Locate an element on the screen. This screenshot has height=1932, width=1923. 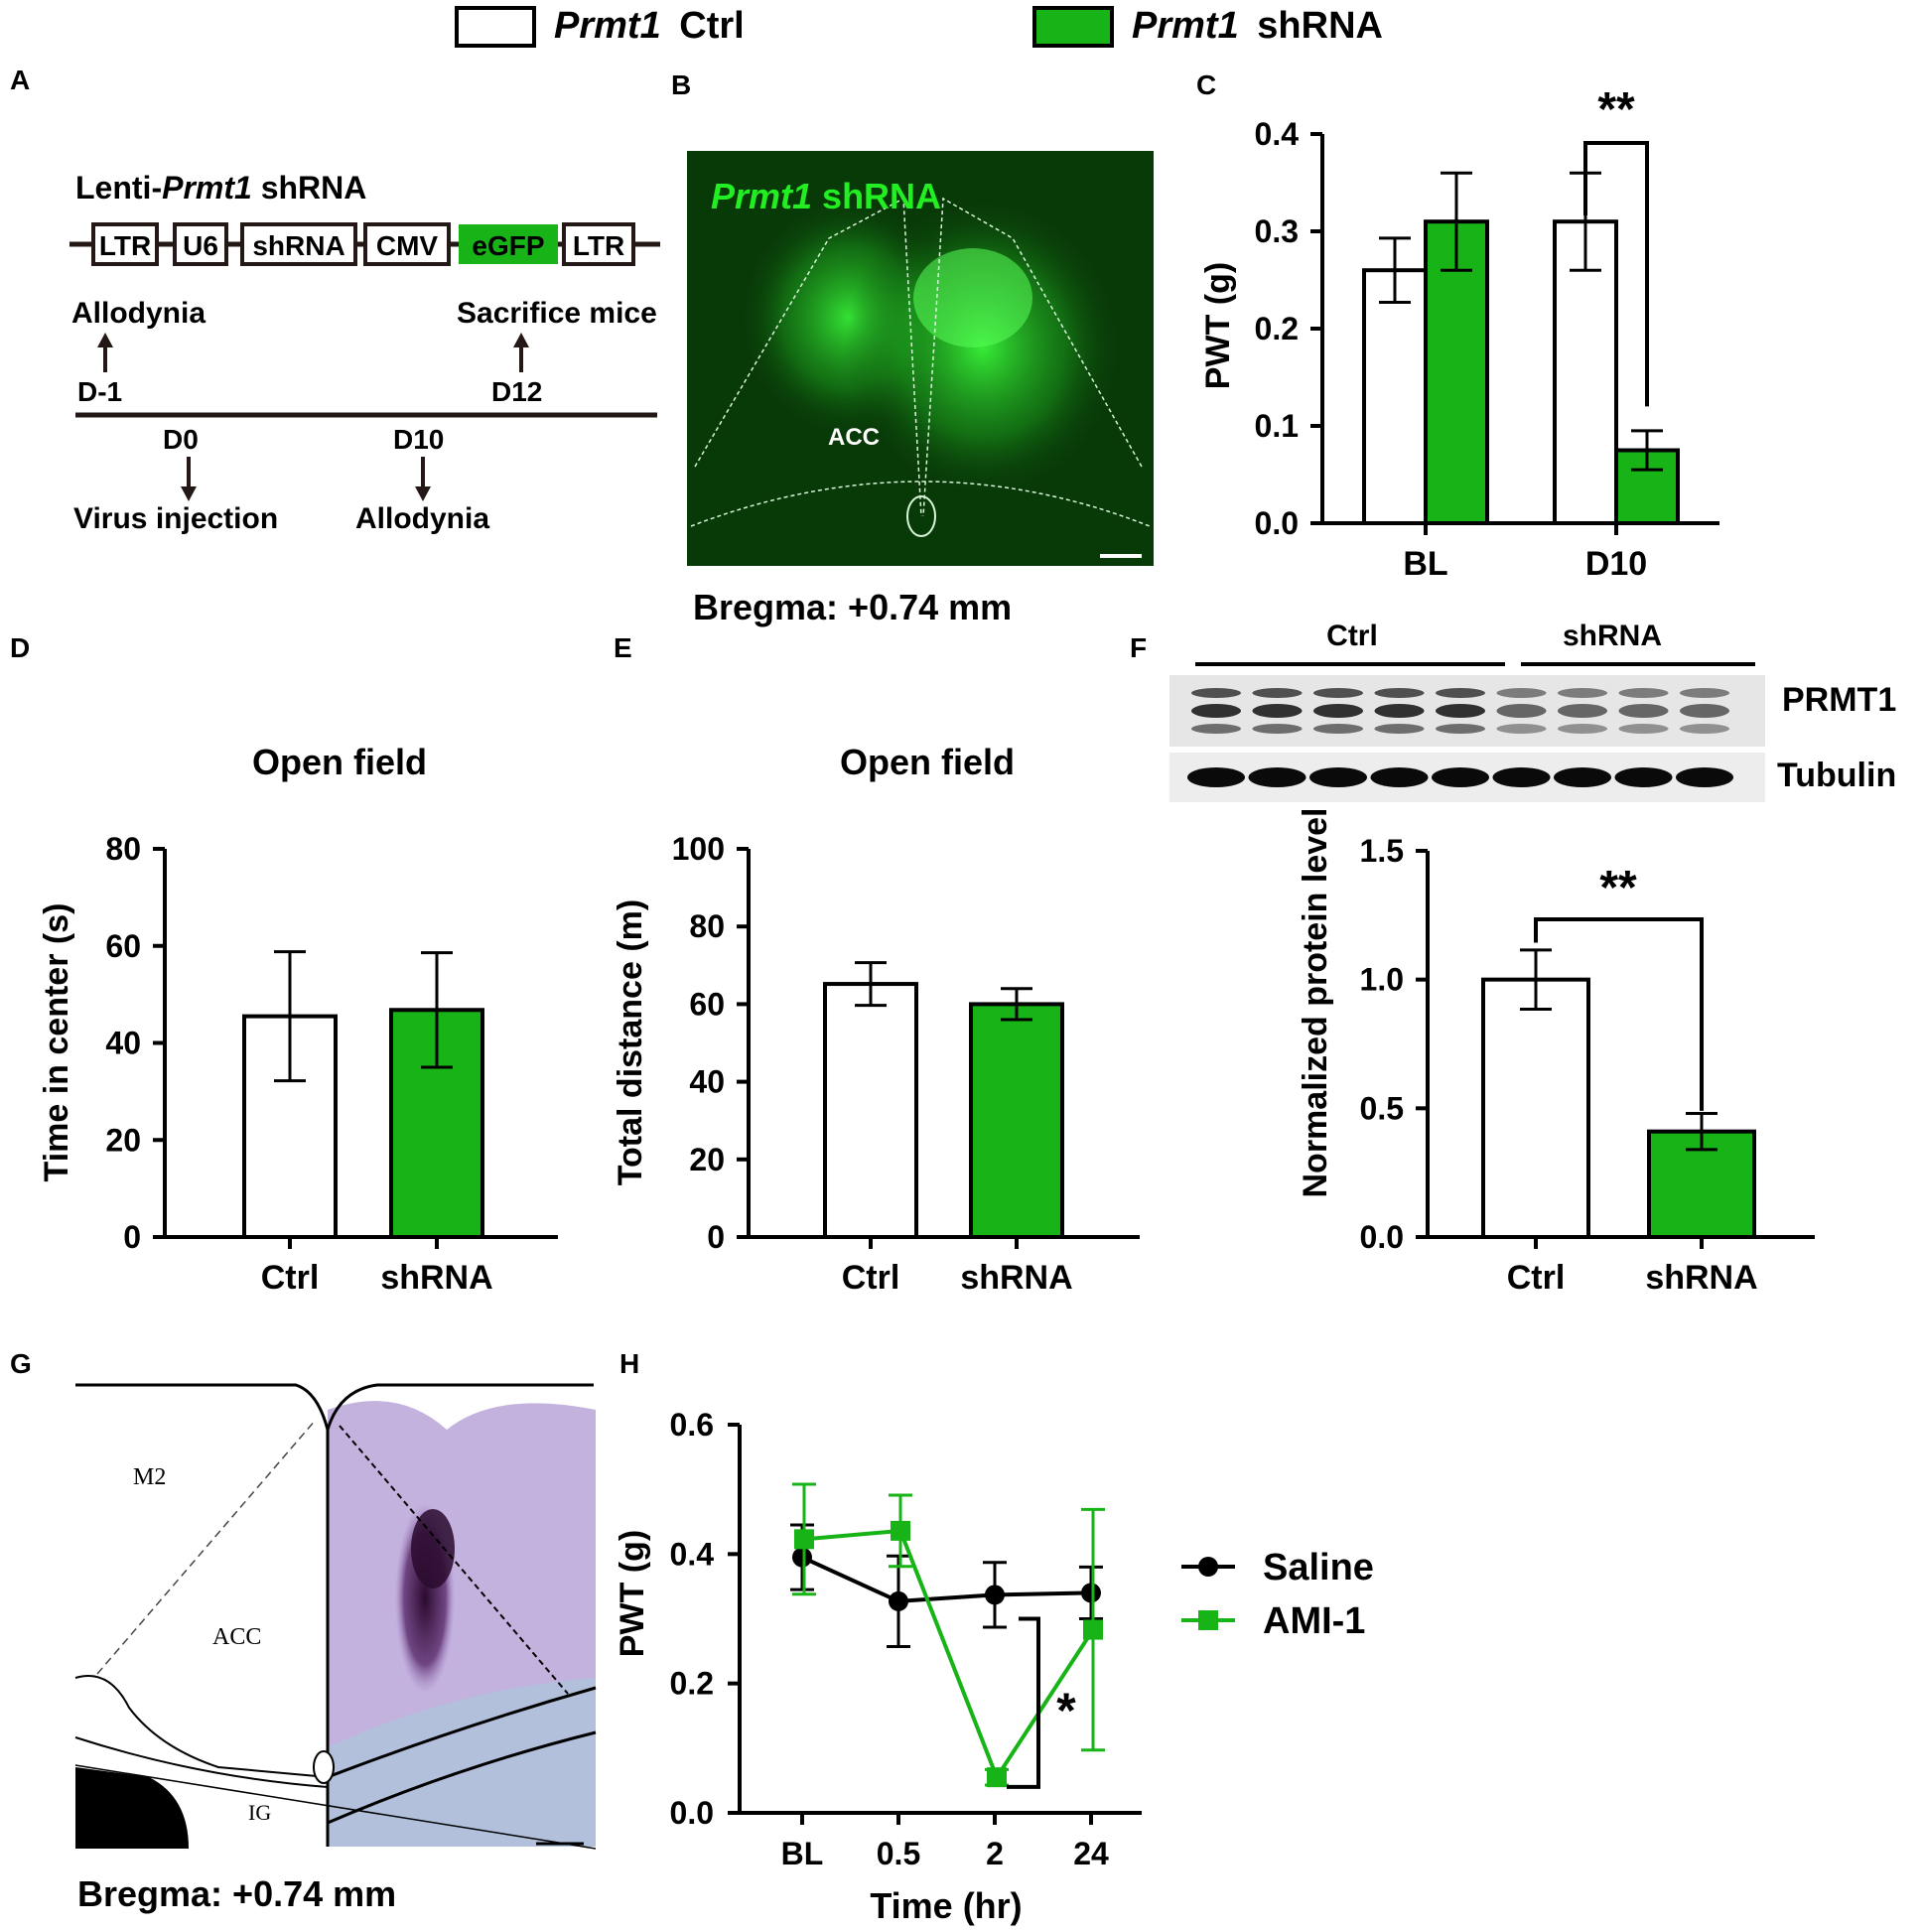
top-legend: Prmt1 Ctrl Prmt1 shRNA is located at coordinates (919, 26).